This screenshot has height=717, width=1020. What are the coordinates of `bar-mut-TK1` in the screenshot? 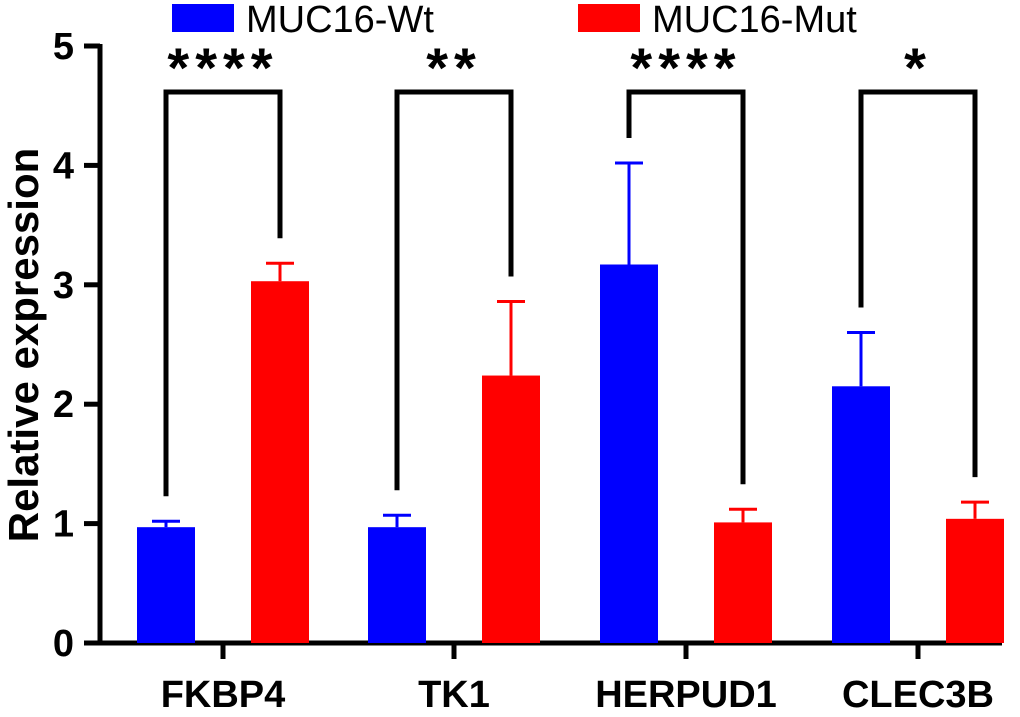 It's located at (511, 509).